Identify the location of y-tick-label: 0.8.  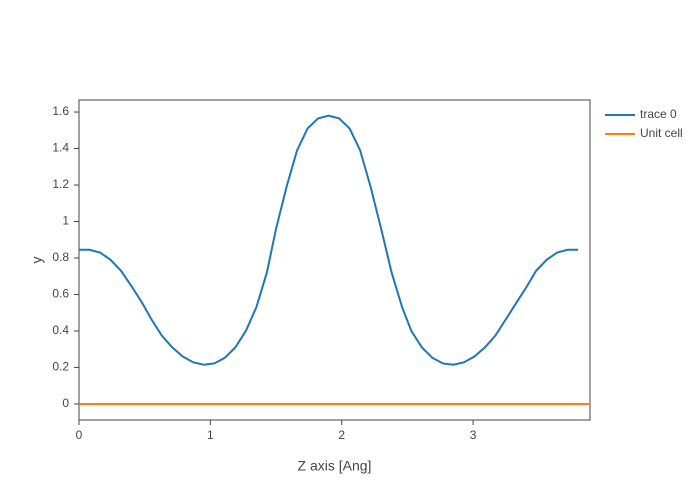
(60, 257).